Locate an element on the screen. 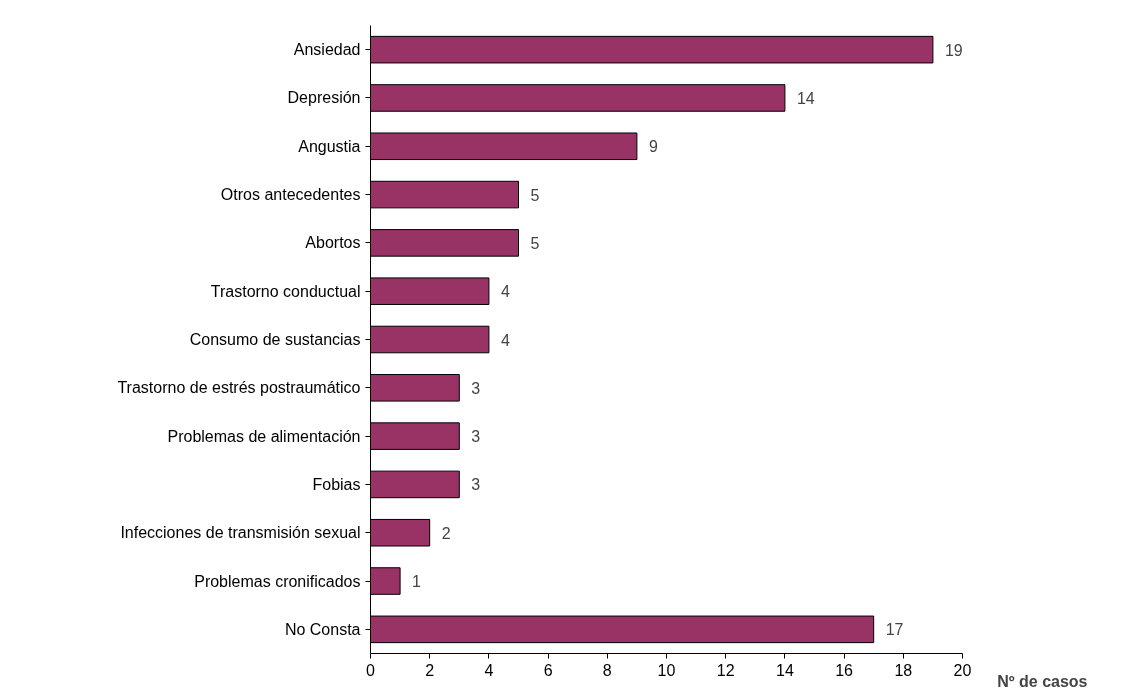 The width and height of the screenshot is (1121, 688). x-tick-label: 14 is located at coordinates (785, 670).